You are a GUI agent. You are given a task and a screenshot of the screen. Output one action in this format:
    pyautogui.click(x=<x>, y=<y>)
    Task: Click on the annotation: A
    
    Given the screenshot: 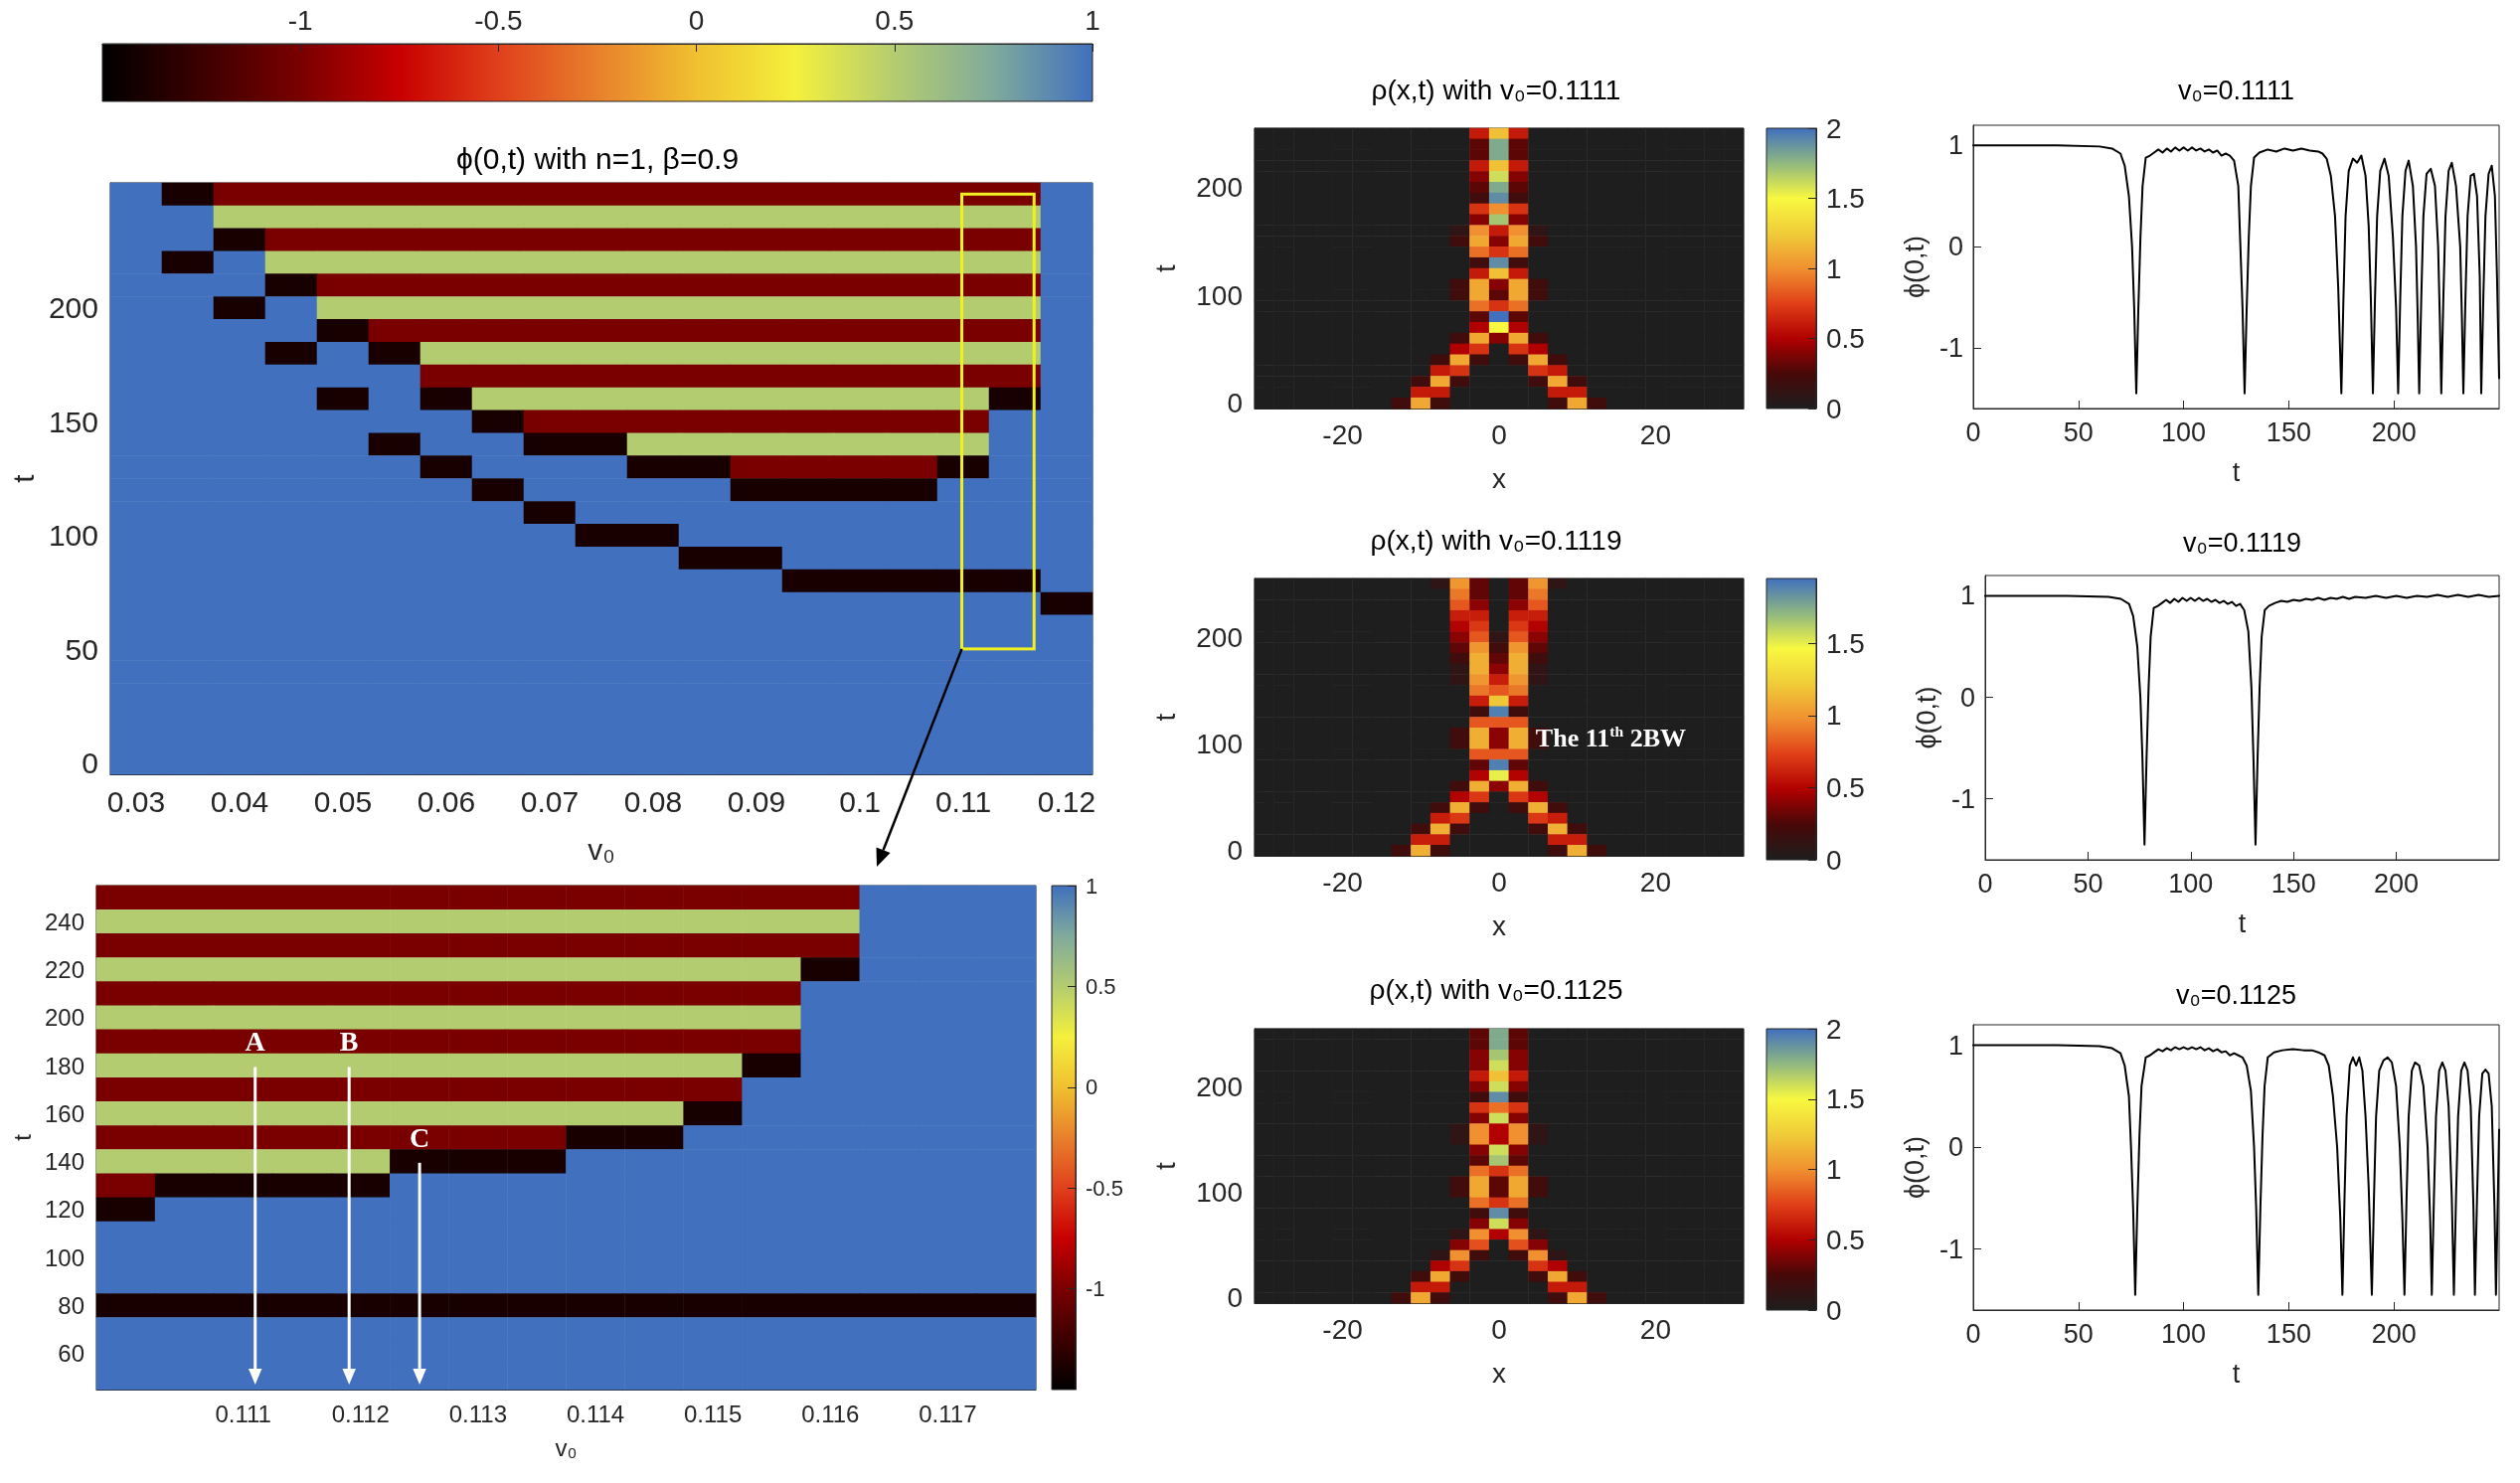 What is the action you would take?
    pyautogui.click(x=255, y=1041)
    